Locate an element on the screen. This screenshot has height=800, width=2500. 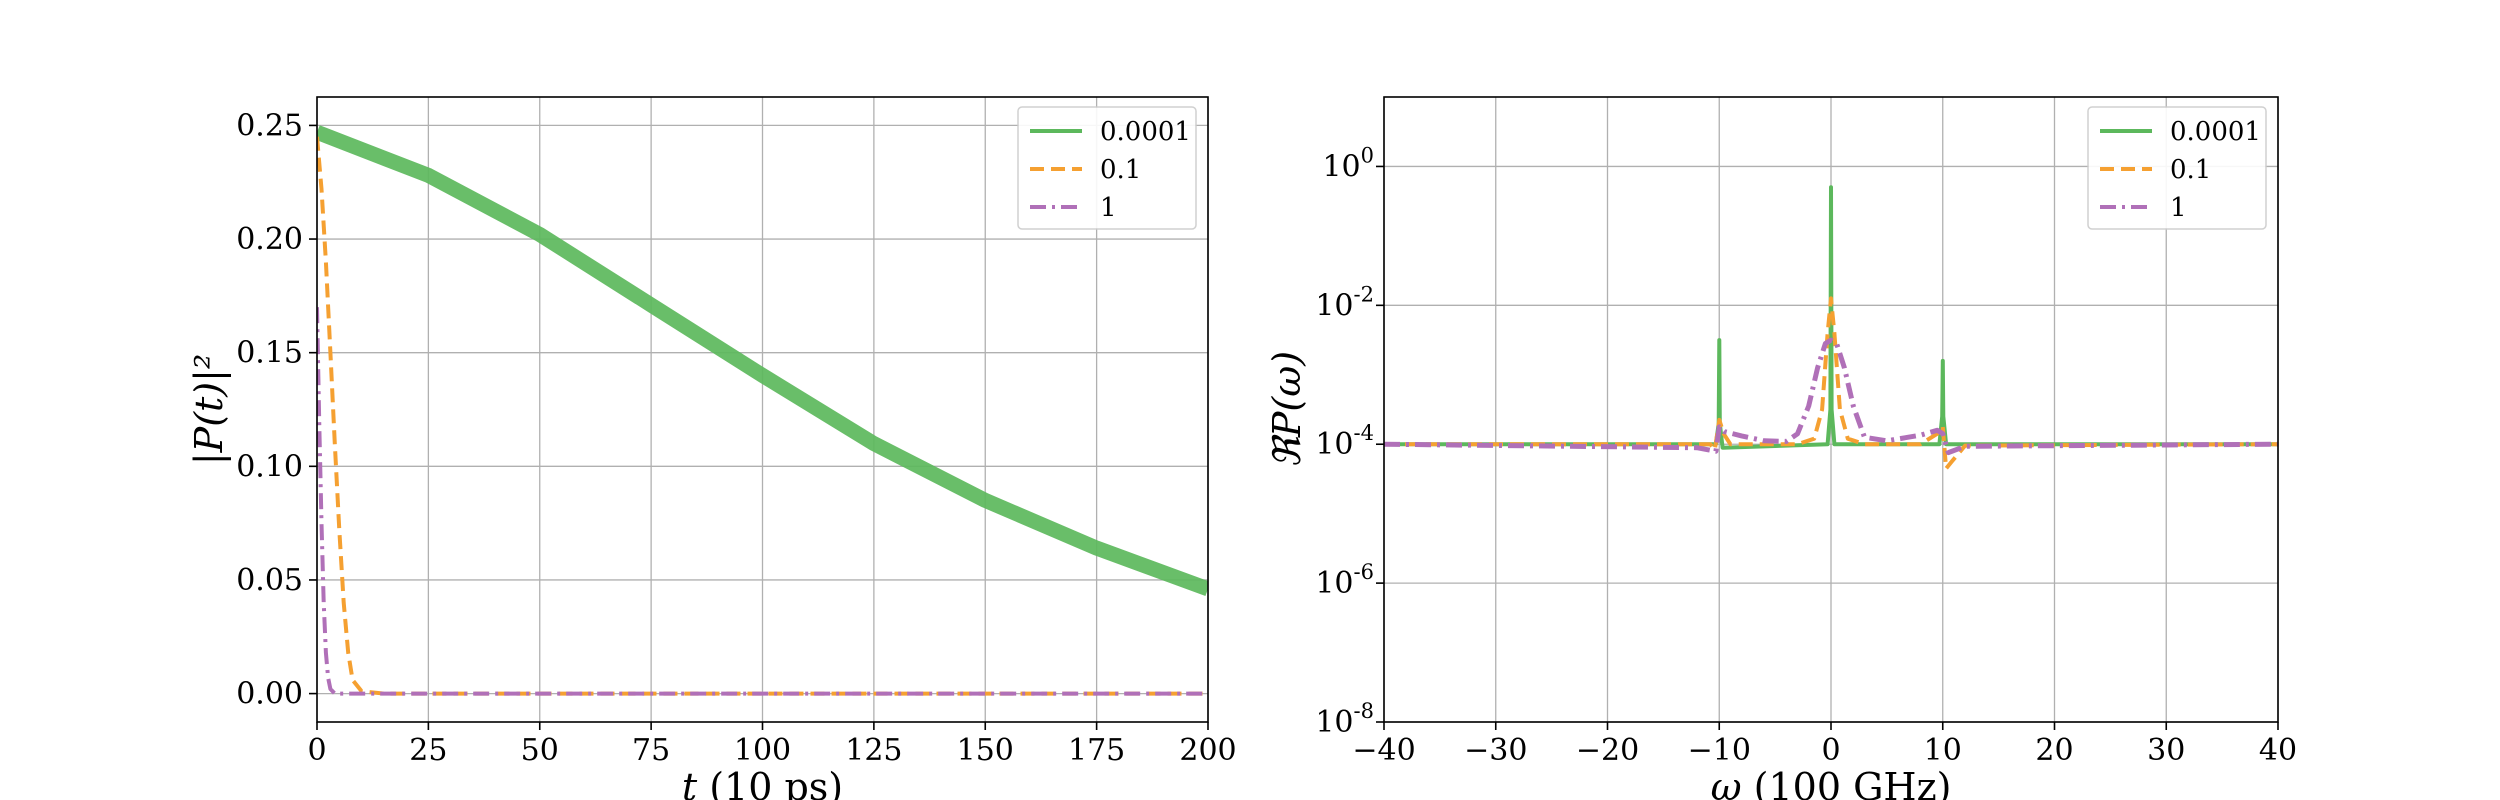
y-tick-label: 0.15 is located at coordinates (269, 353).